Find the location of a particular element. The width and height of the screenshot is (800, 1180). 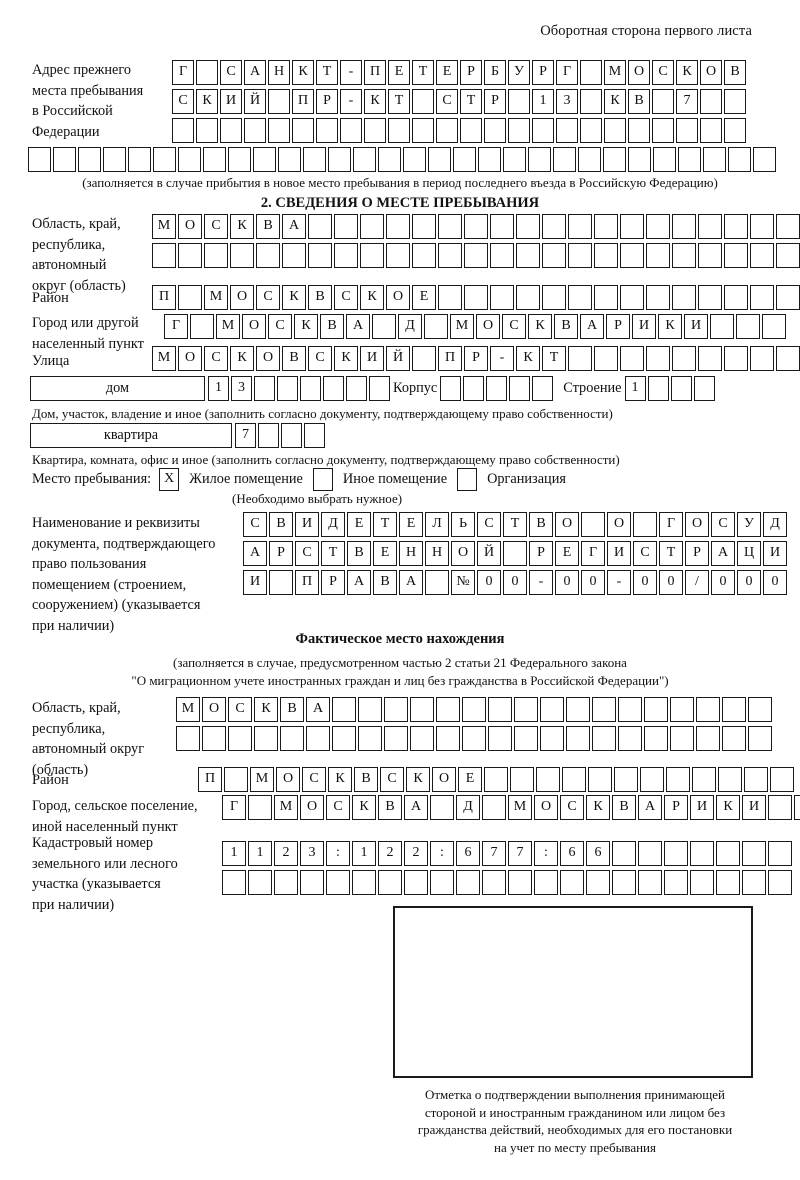

char-cell: Б is located at coordinates (495, 72).